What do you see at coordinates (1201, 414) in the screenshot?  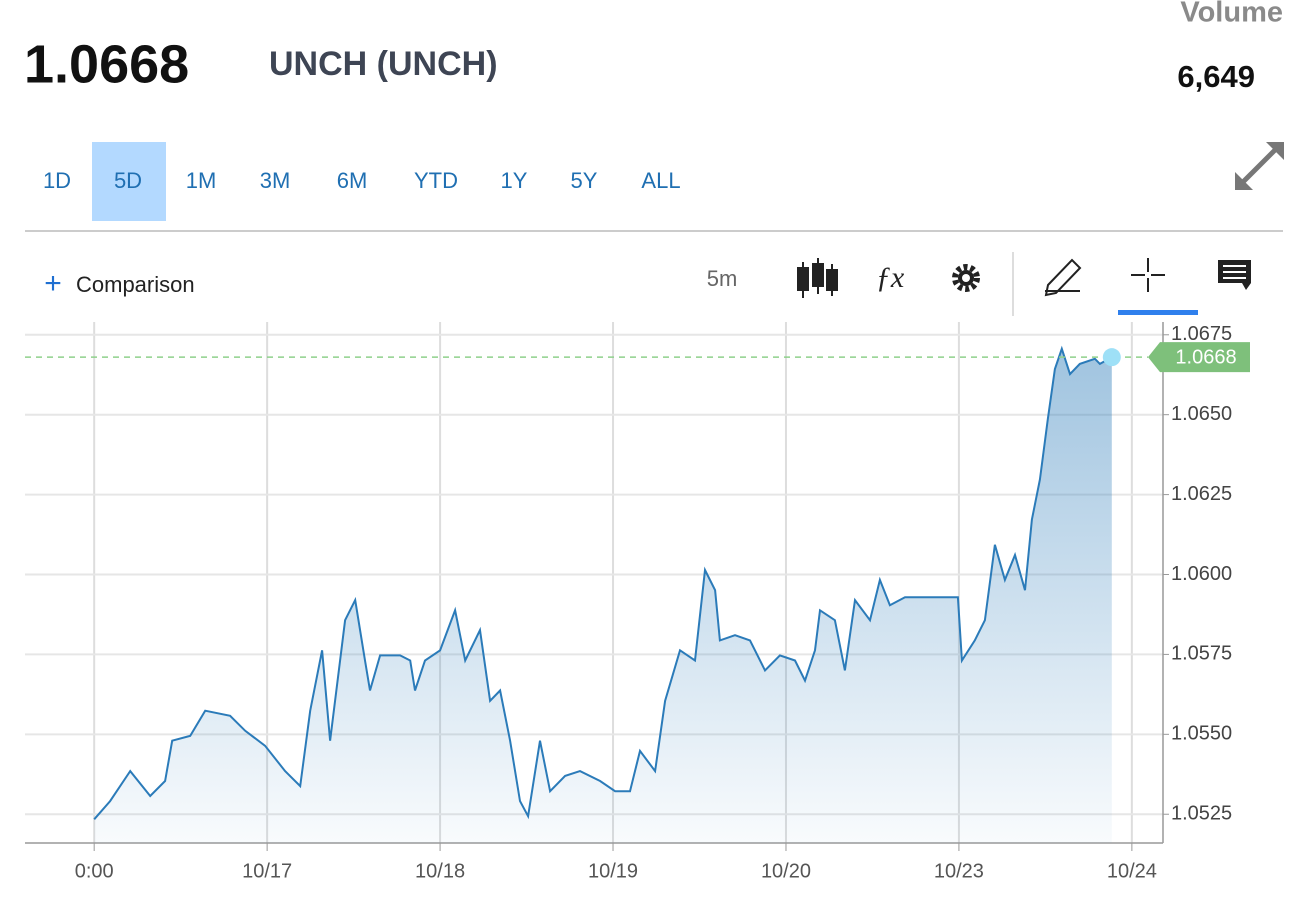 I see `y-tick-label: 1.0650` at bounding box center [1201, 414].